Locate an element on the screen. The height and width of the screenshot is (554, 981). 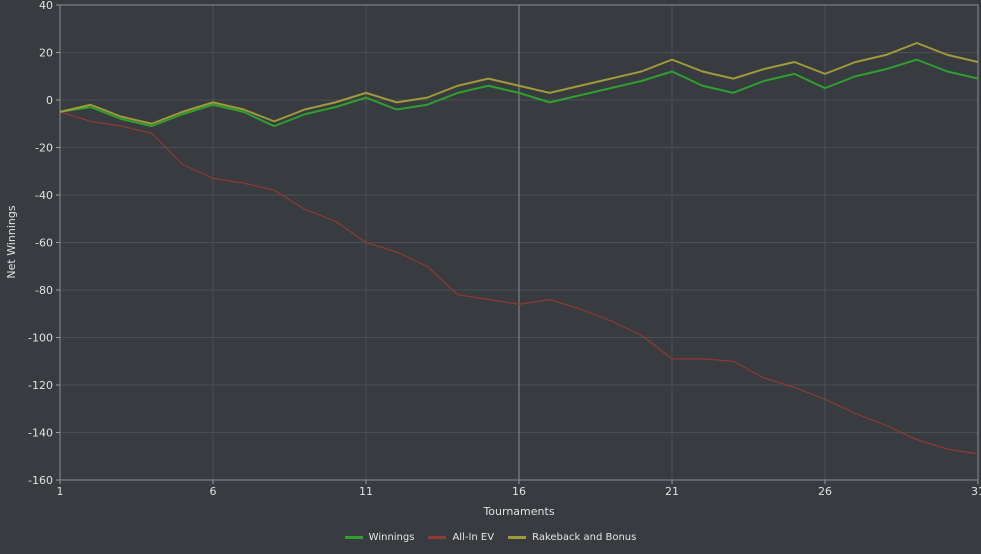
y-tick-label: 0 is located at coordinates (49, 100).